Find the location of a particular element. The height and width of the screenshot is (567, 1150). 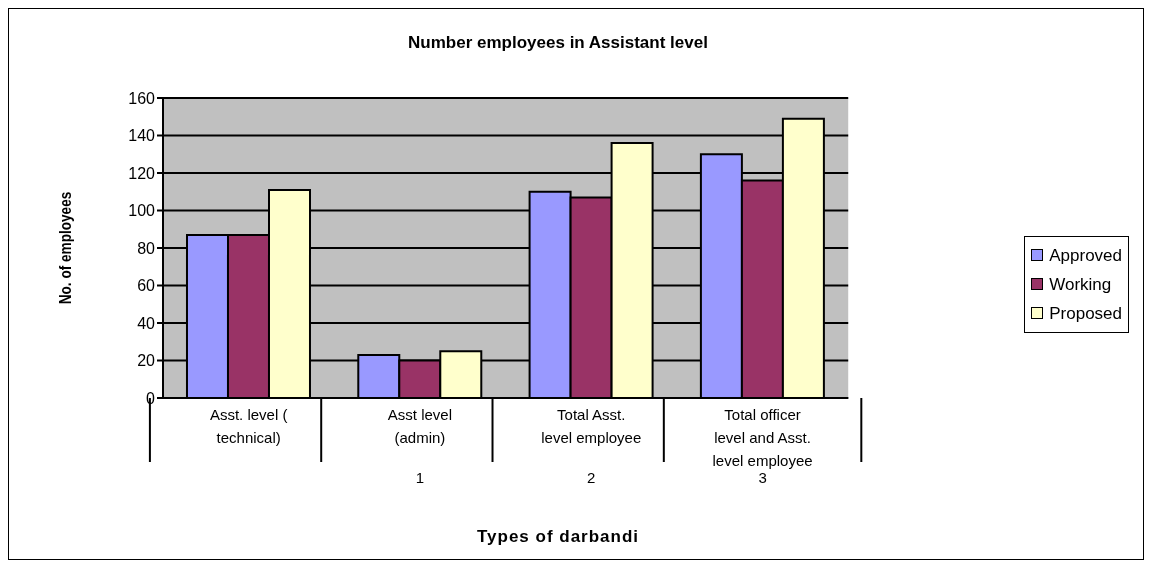

y-axis-title: No. of employees is located at coordinates (66, 248).